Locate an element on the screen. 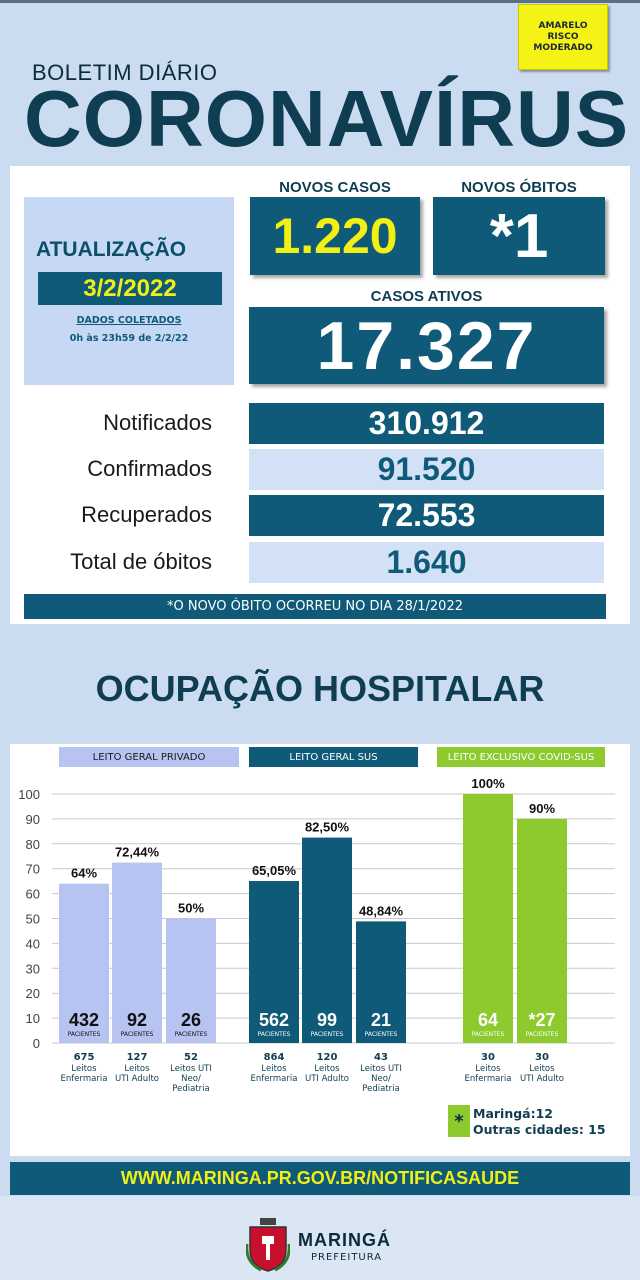 The image size is (640, 1280). group-header-covid: LEITO EXCLUSIVO COVID-SUS is located at coordinates (521, 757).